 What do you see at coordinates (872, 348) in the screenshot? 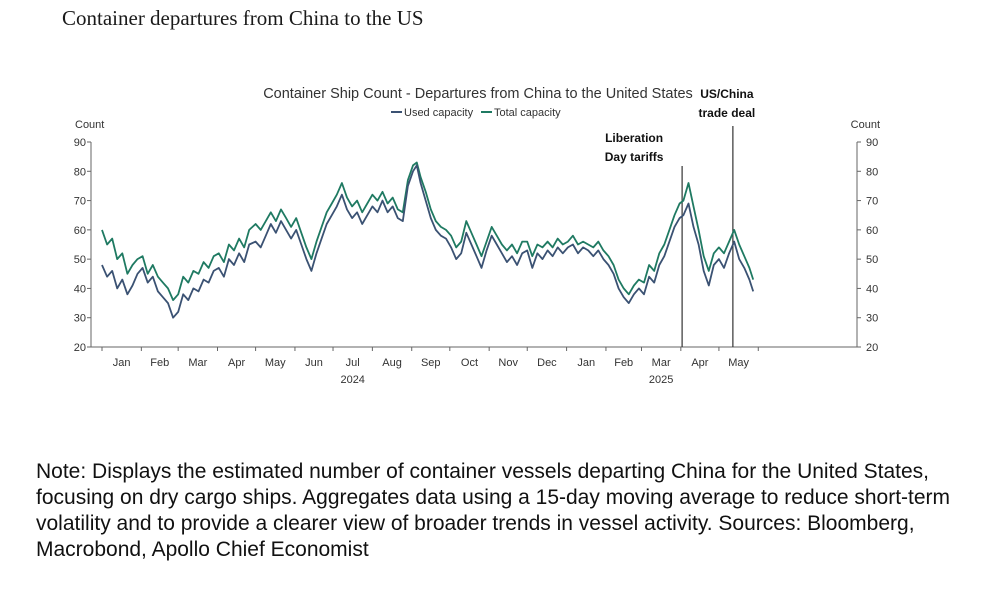
I see `y-tick-label-right: 20` at bounding box center [872, 348].